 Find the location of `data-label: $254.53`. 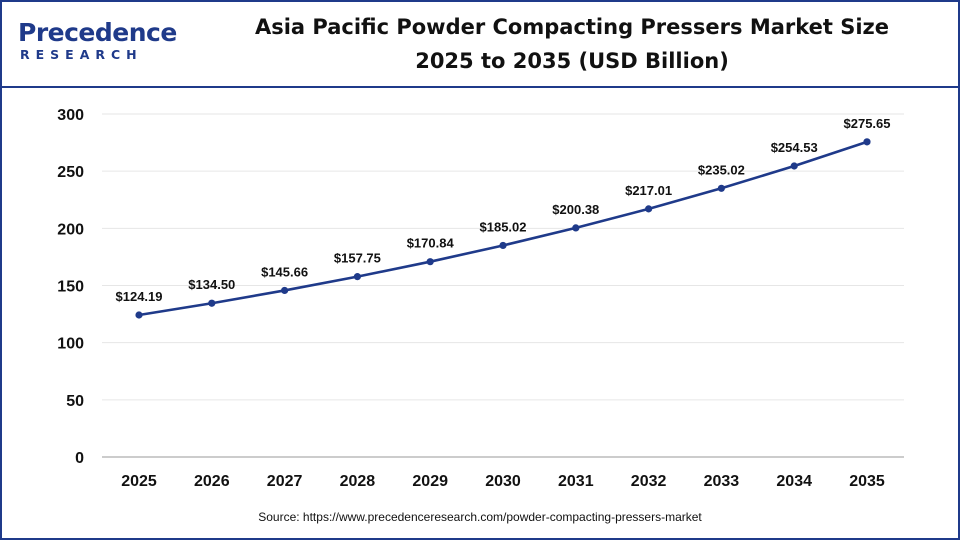

data-label: $254.53 is located at coordinates (794, 147).